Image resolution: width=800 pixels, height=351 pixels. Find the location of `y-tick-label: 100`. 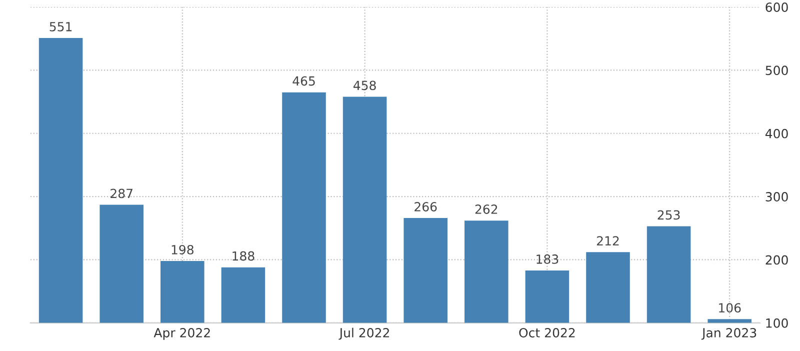

y-tick-label: 100 is located at coordinates (777, 323).